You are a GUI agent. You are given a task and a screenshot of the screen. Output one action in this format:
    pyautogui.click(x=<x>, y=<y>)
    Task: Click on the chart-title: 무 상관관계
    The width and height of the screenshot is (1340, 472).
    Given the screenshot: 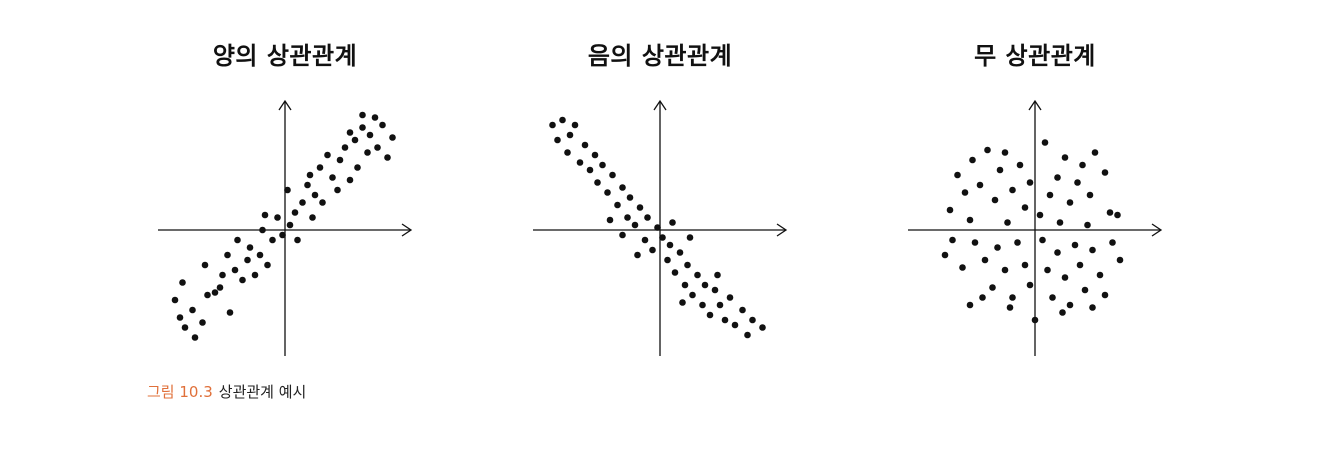 What is the action you would take?
    pyautogui.click(x=1035, y=56)
    